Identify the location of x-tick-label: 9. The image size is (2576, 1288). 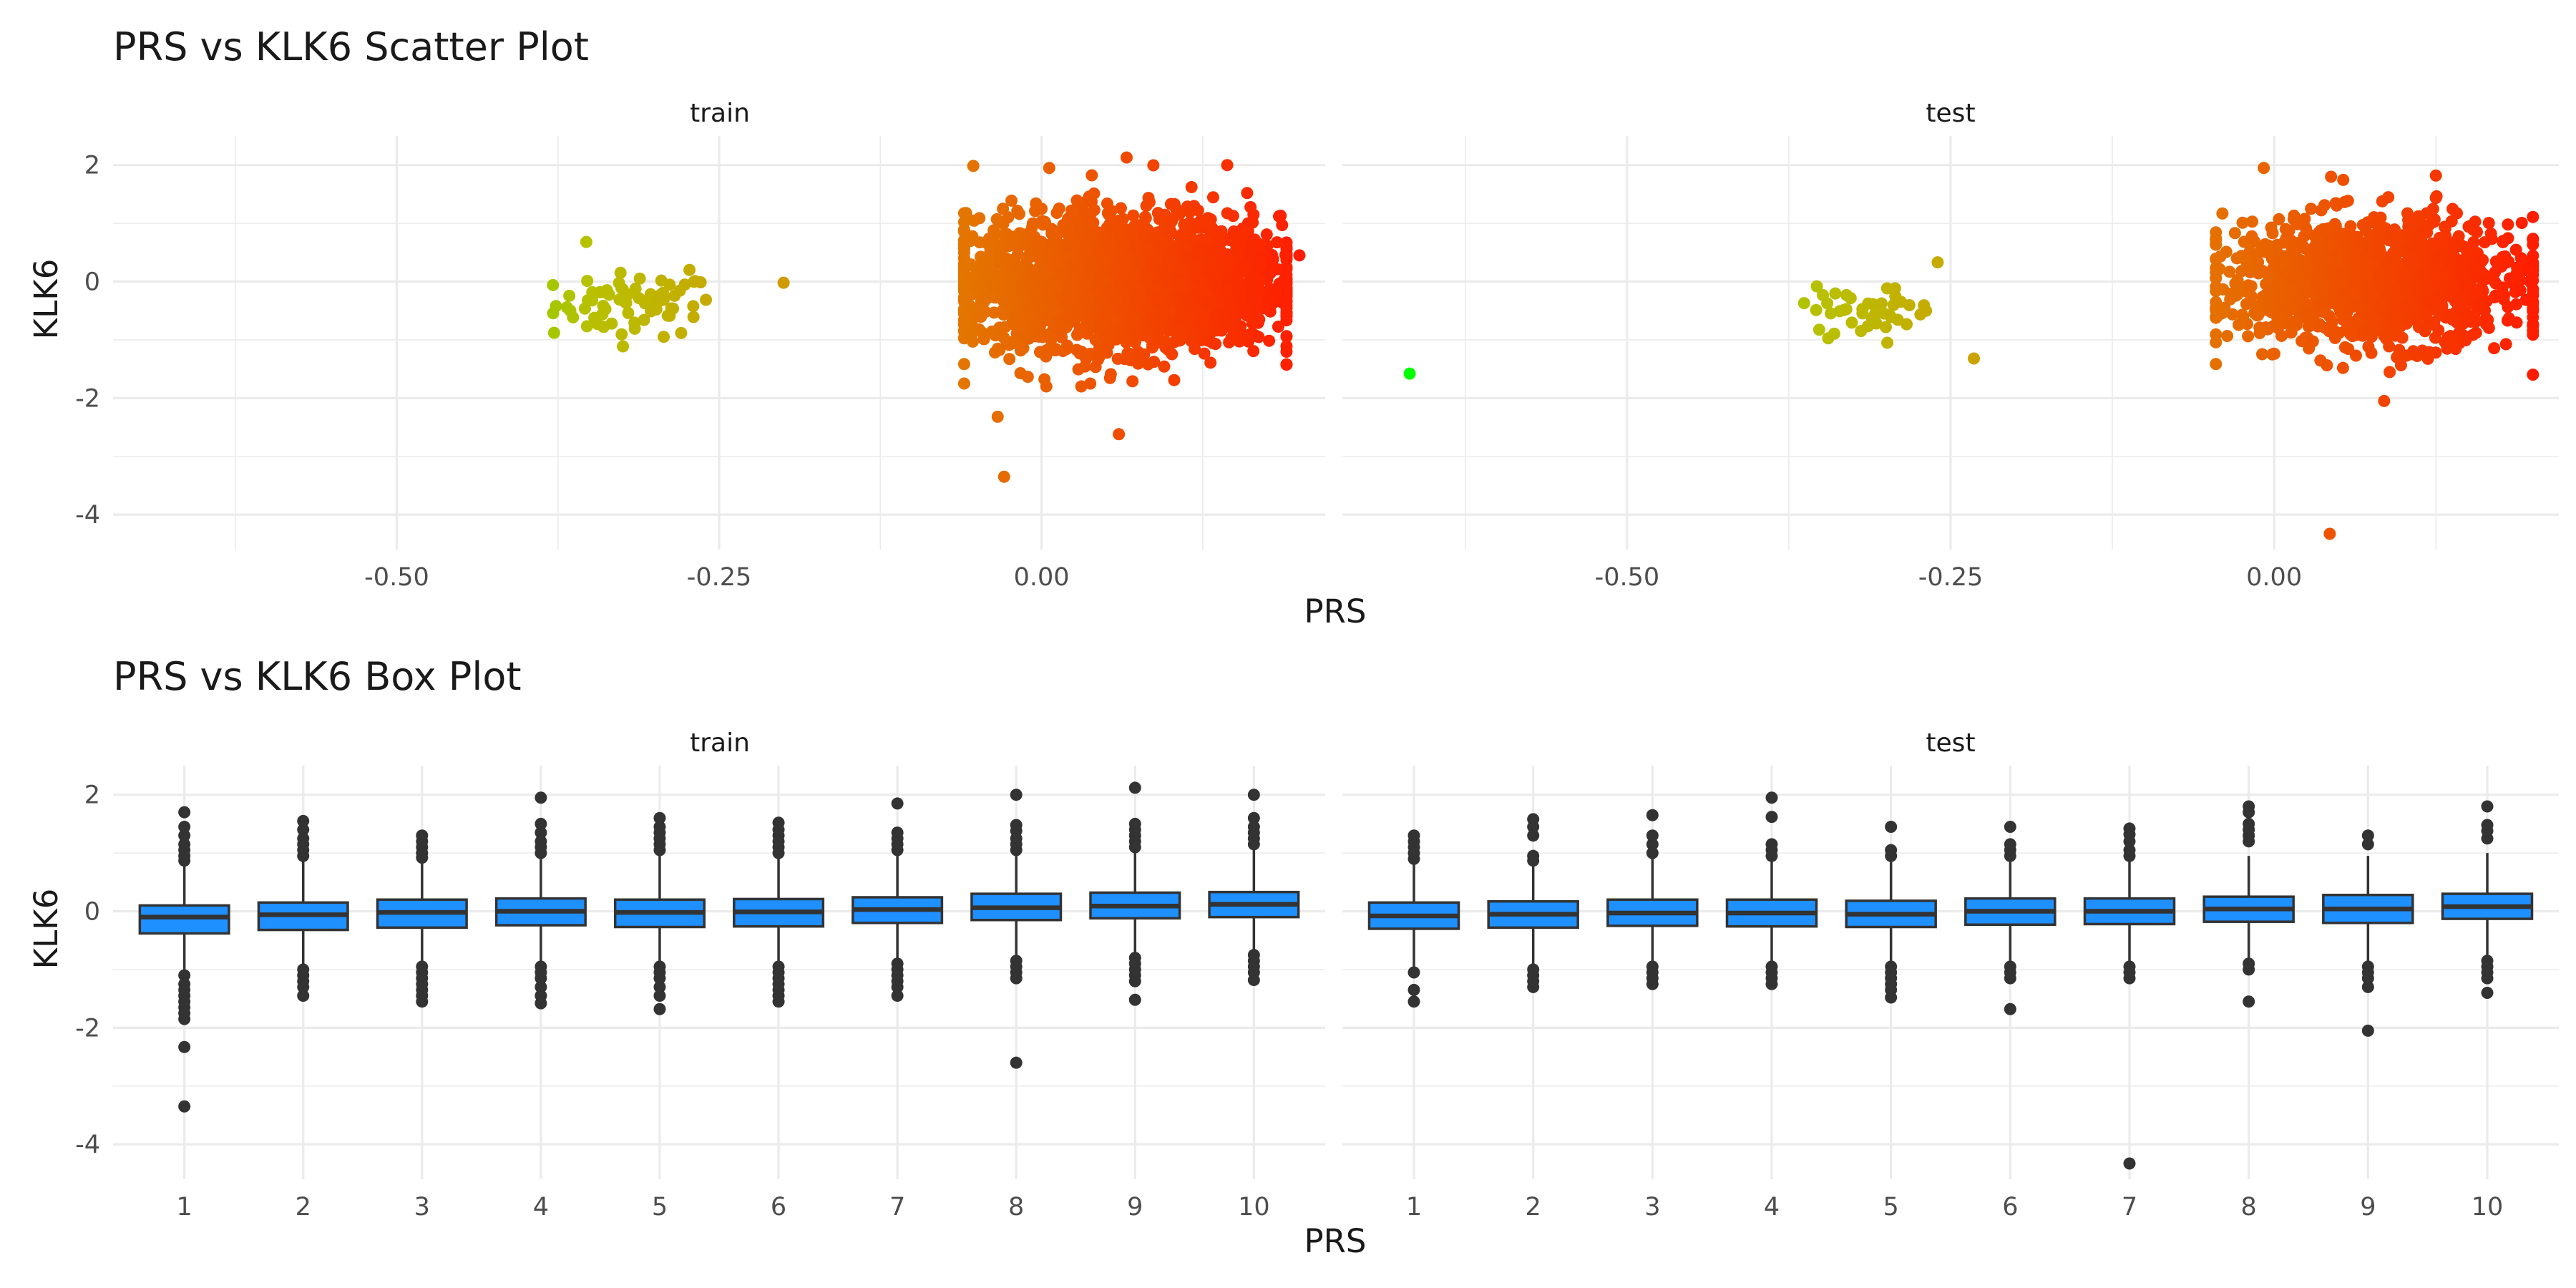
(2368, 1207).